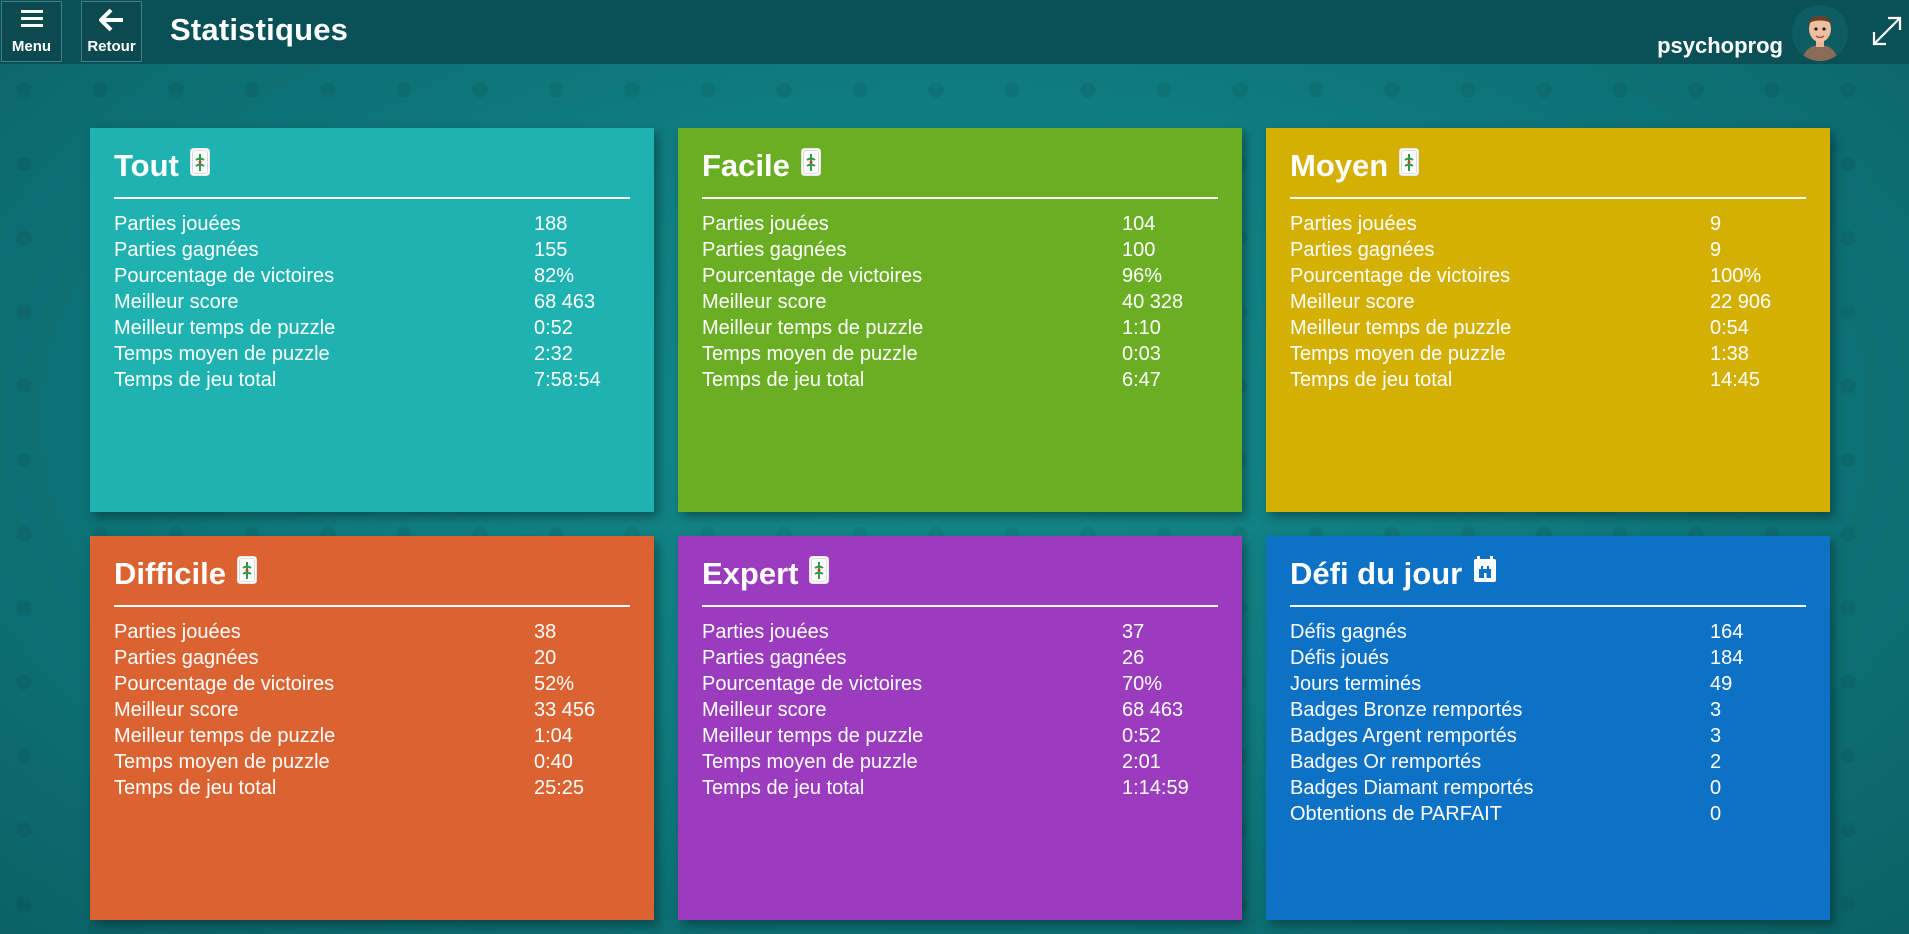 The width and height of the screenshot is (1909, 934). I want to click on expand-icon, so click(1887, 31).